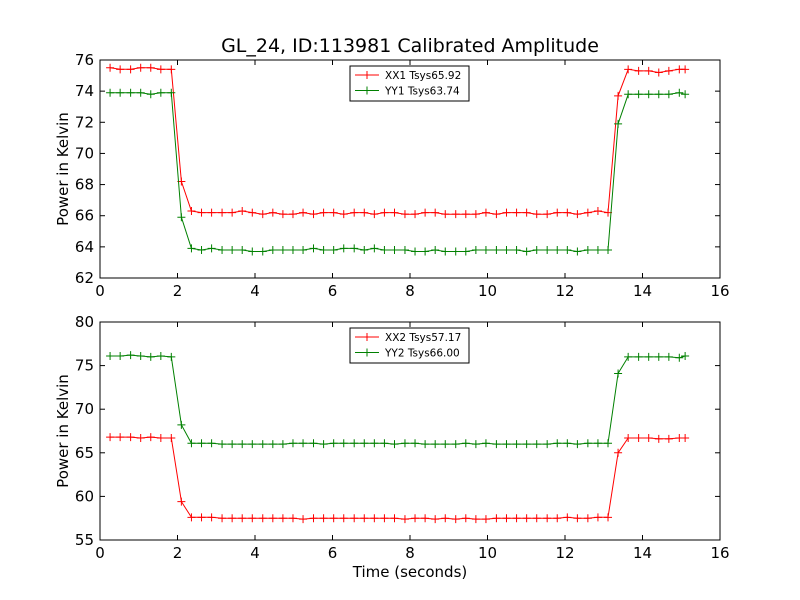 The height and width of the screenshot is (600, 800). Describe the element at coordinates (100, 553) in the screenshot. I see `x-tick-label: 0` at that location.